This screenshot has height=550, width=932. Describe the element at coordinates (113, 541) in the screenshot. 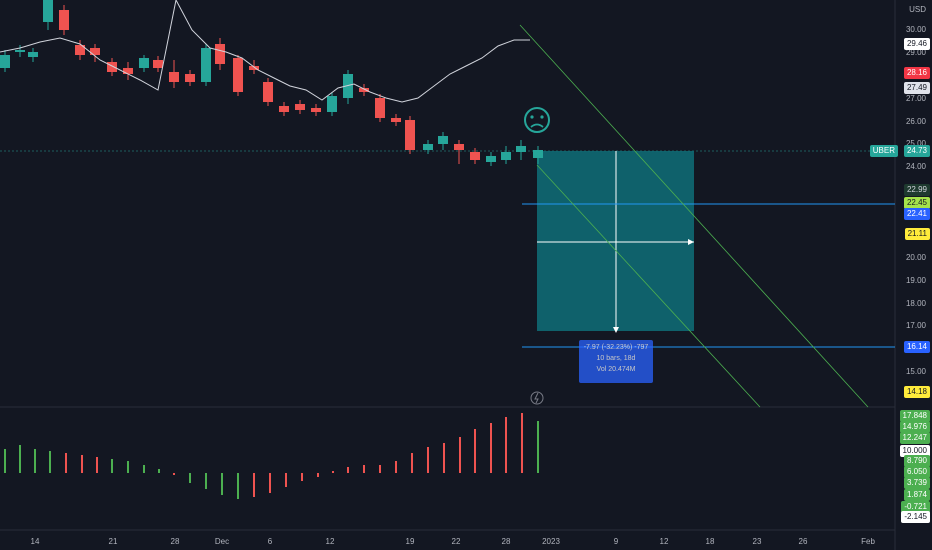

I see `time-tick: 21` at that location.